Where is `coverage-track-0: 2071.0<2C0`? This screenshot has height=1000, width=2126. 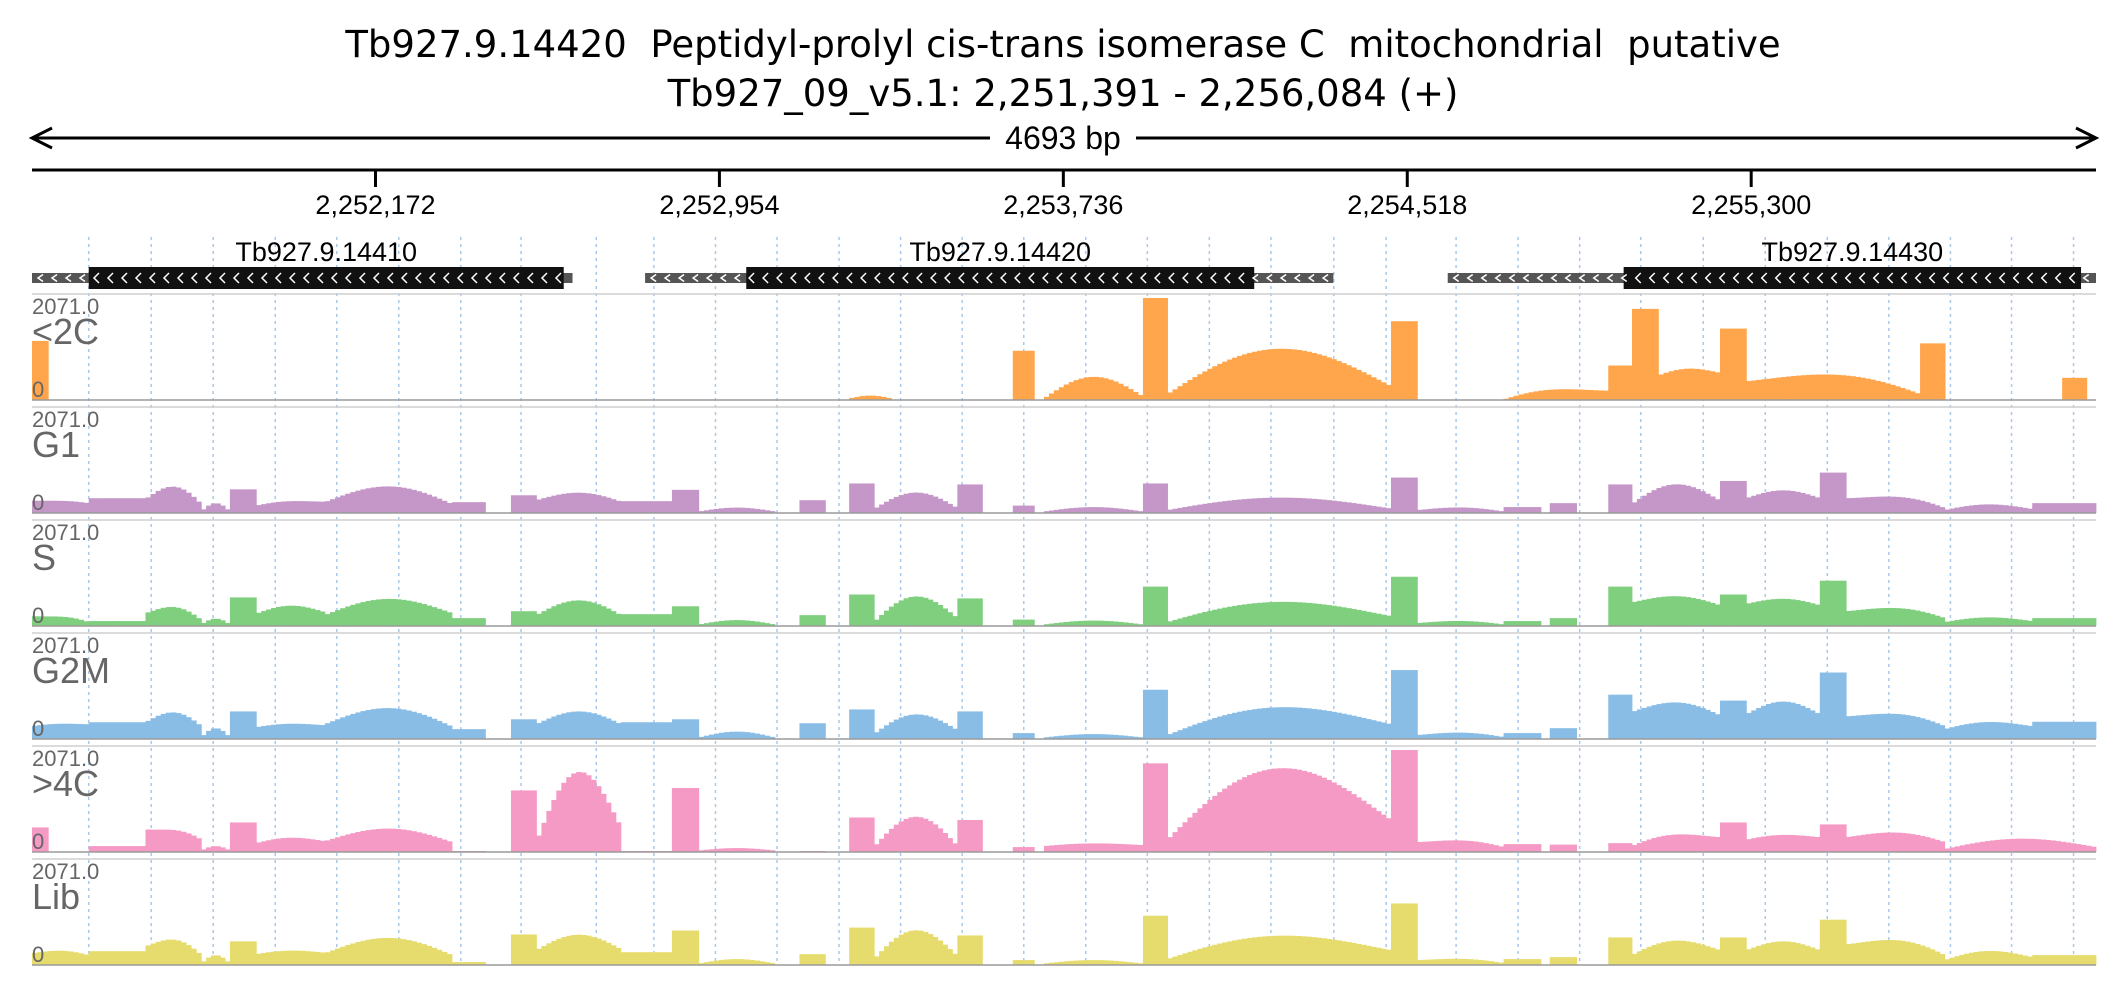
coverage-track-0: 2071.0<2C0 is located at coordinates (1064, 347).